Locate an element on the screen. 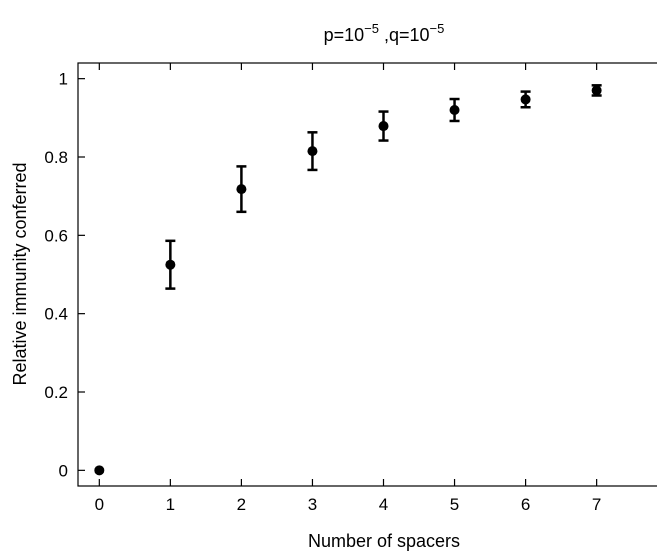  title-p-exponent: −5 is located at coordinates (371, 28).